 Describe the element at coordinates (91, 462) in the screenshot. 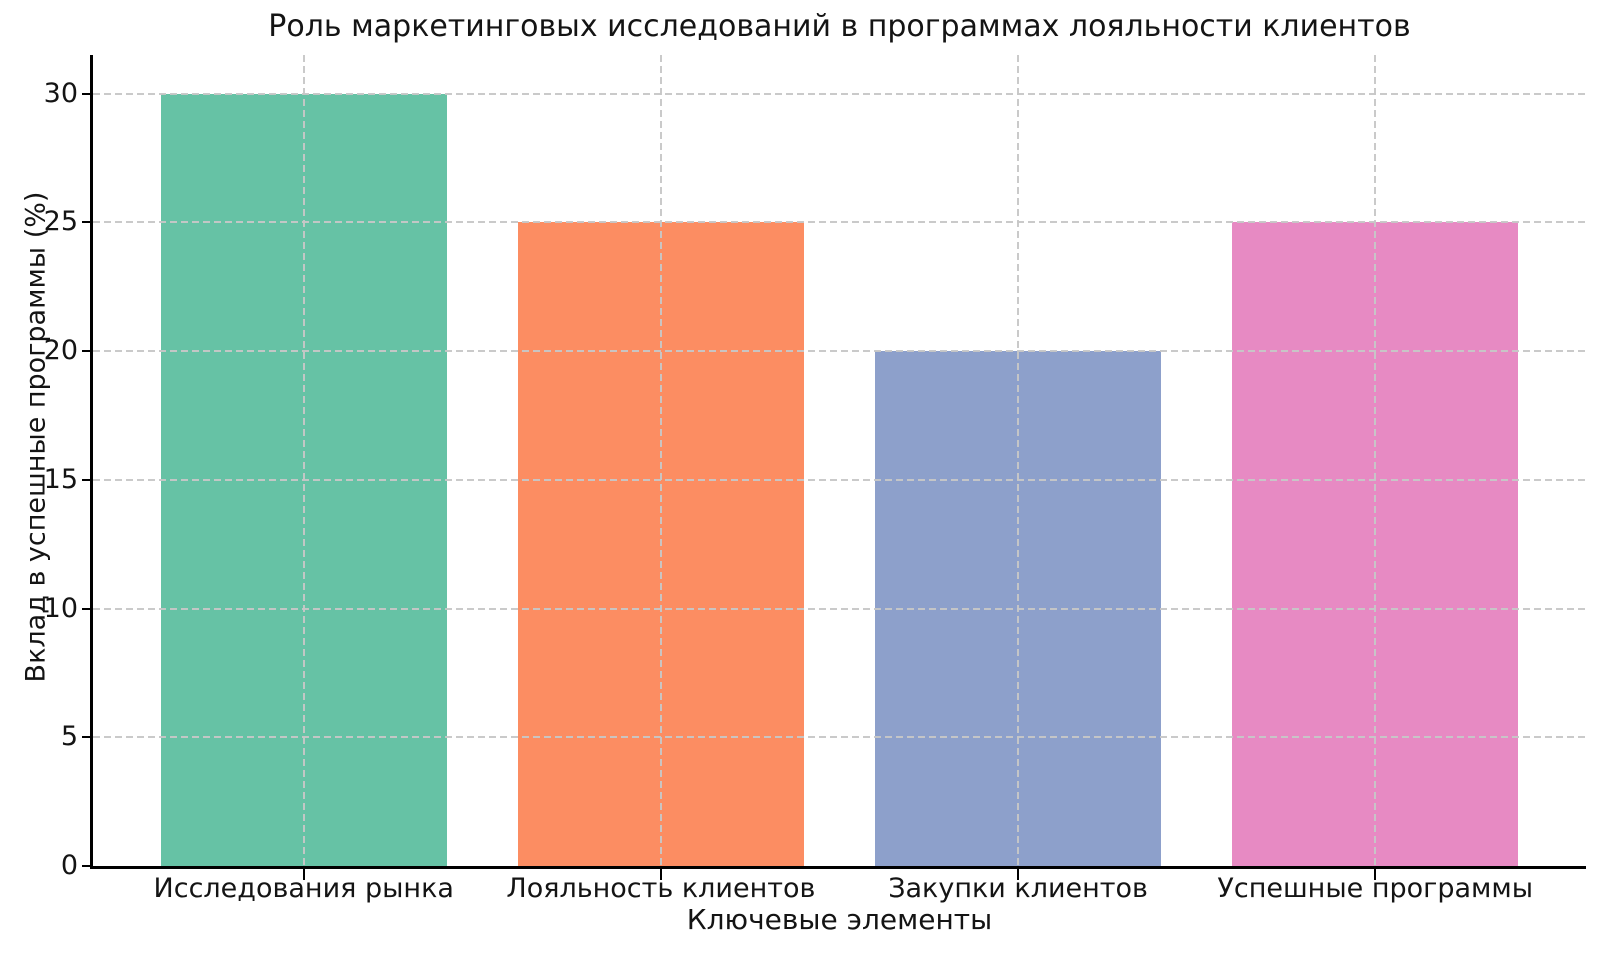

I see `y-axis-spine` at that location.